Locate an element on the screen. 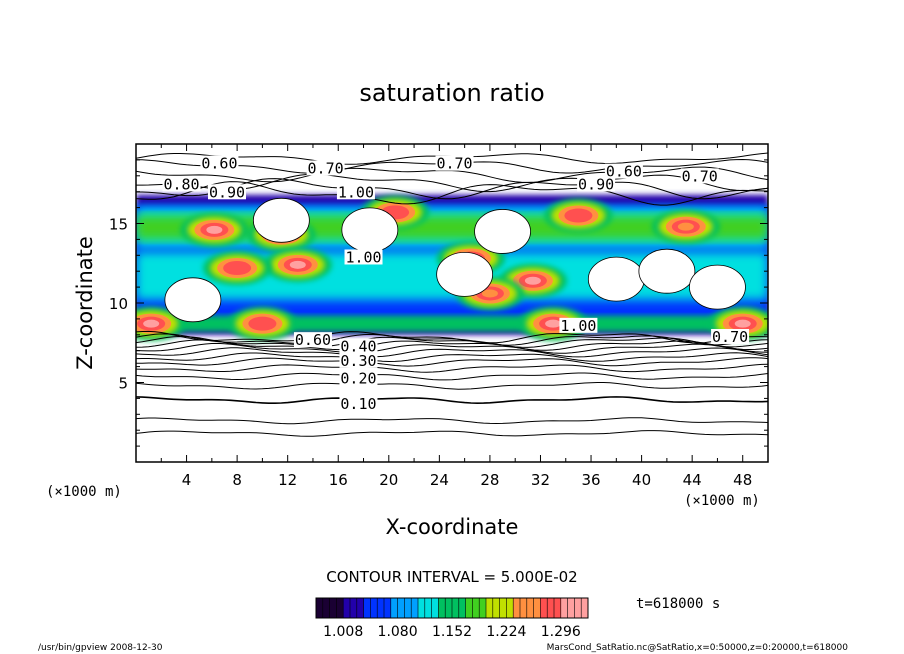 The height and width of the screenshot is (654, 904). y-tick-label-1: 10 is located at coordinates (118, 304).